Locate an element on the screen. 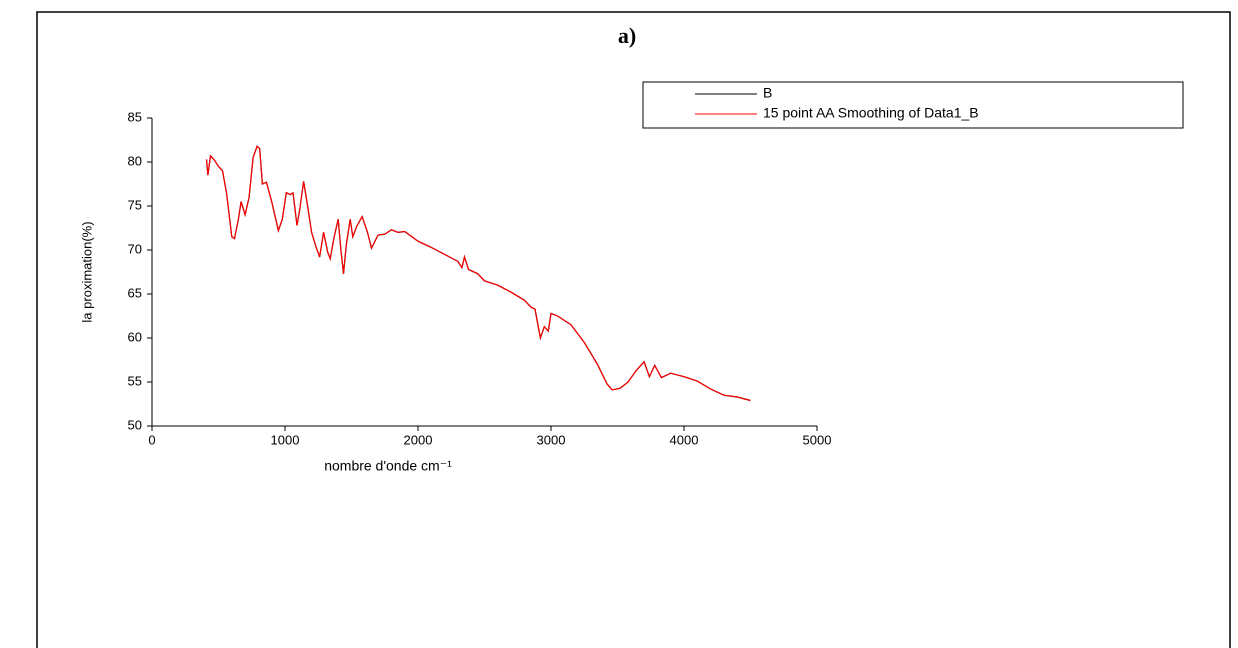 The height and width of the screenshot is (648, 1238). y-axis-label: la proximation(%) is located at coordinates (86, 271).